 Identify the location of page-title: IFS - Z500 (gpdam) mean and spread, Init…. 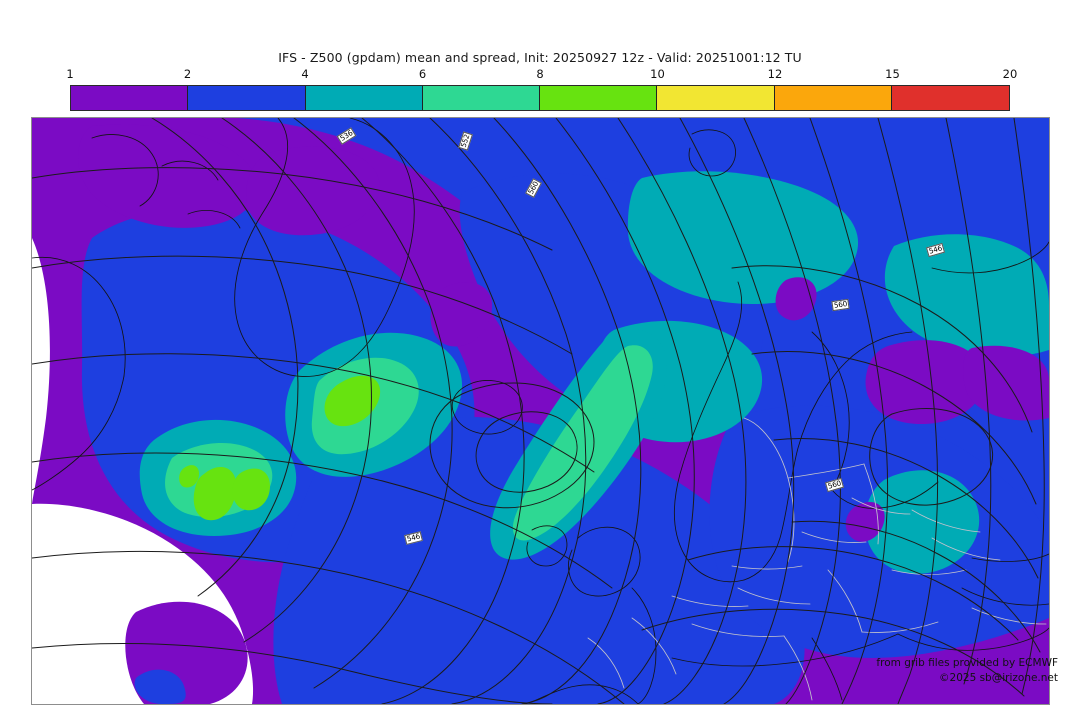
(540, 57).